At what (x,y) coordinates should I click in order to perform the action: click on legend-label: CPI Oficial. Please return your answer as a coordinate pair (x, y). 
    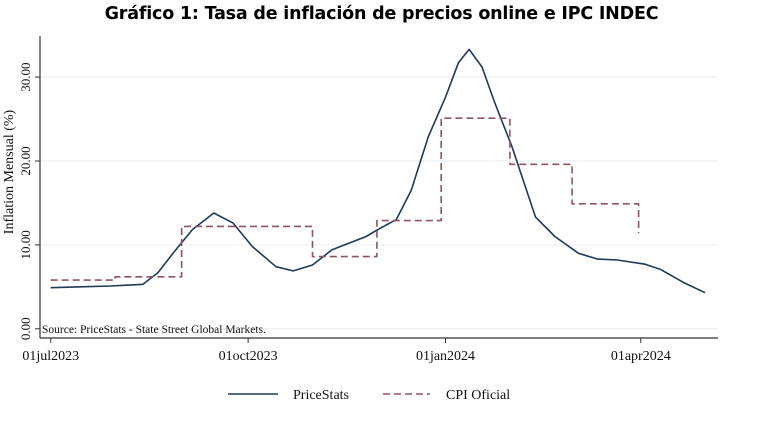
    Looking at the image, I should click on (478, 395).